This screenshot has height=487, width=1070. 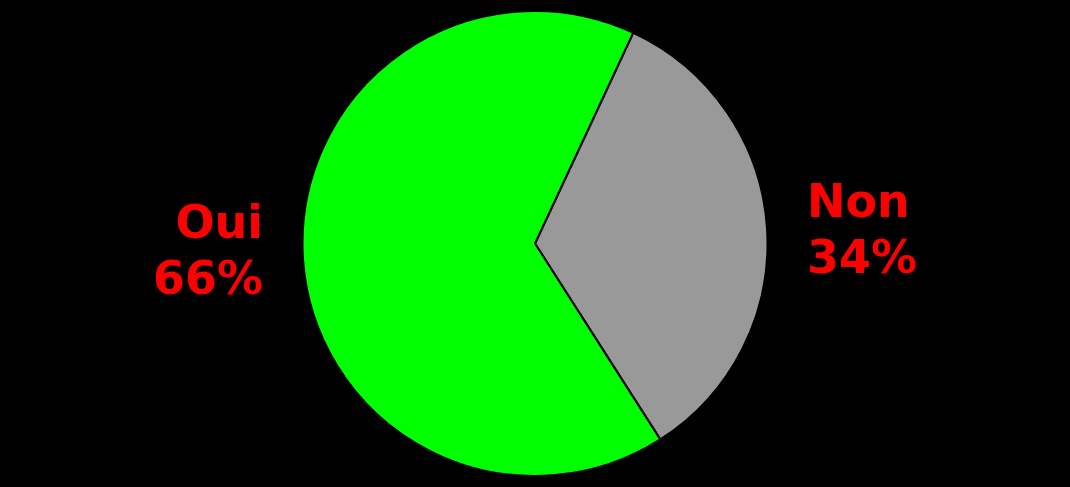 What do you see at coordinates (862, 256) in the screenshot?
I see `data-label: 34%` at bounding box center [862, 256].